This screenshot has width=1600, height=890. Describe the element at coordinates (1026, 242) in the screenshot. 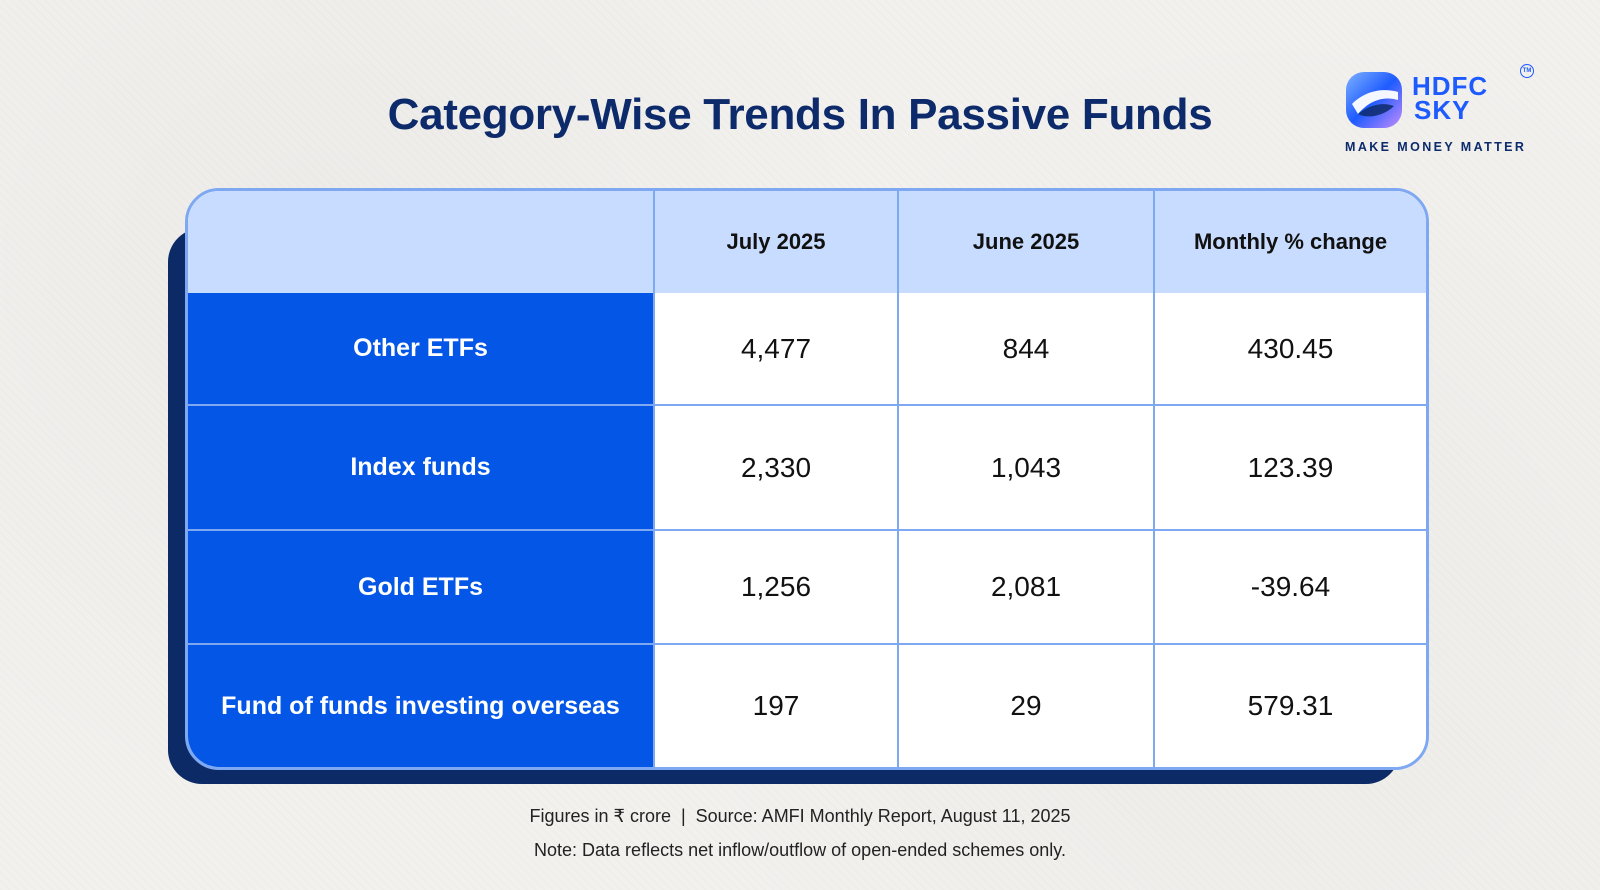

I see `header-cell-june-2025: June 2025` at that location.